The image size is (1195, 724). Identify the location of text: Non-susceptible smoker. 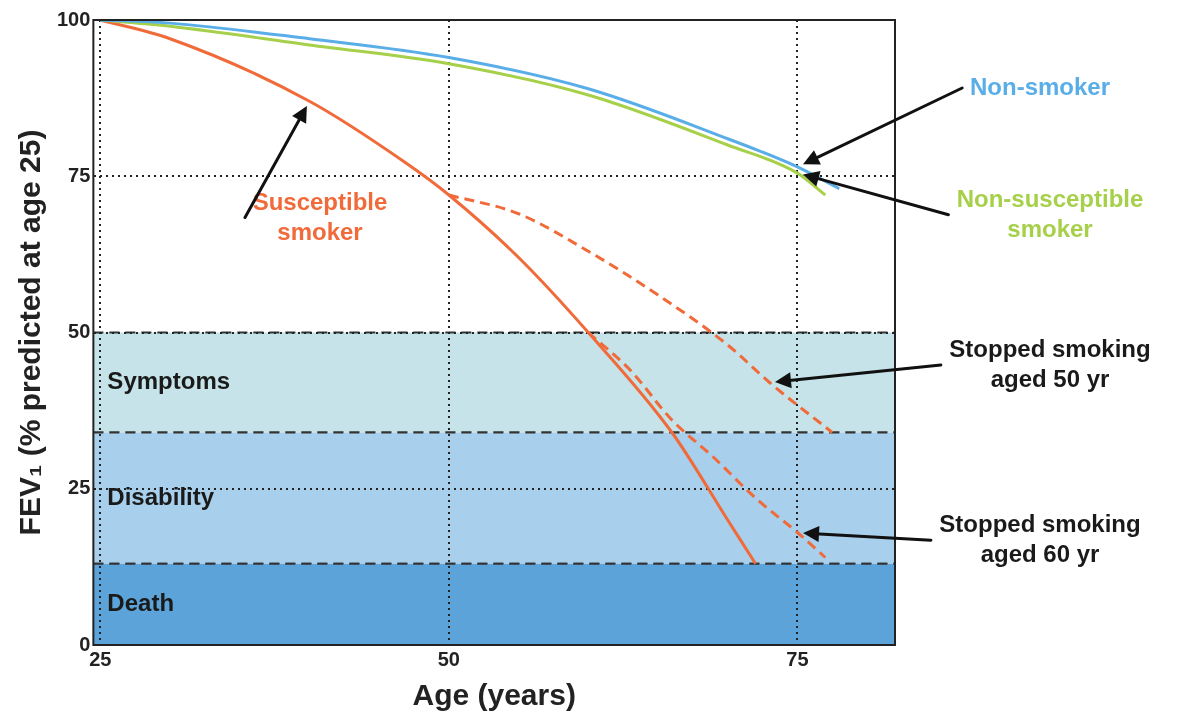
(1050, 213).